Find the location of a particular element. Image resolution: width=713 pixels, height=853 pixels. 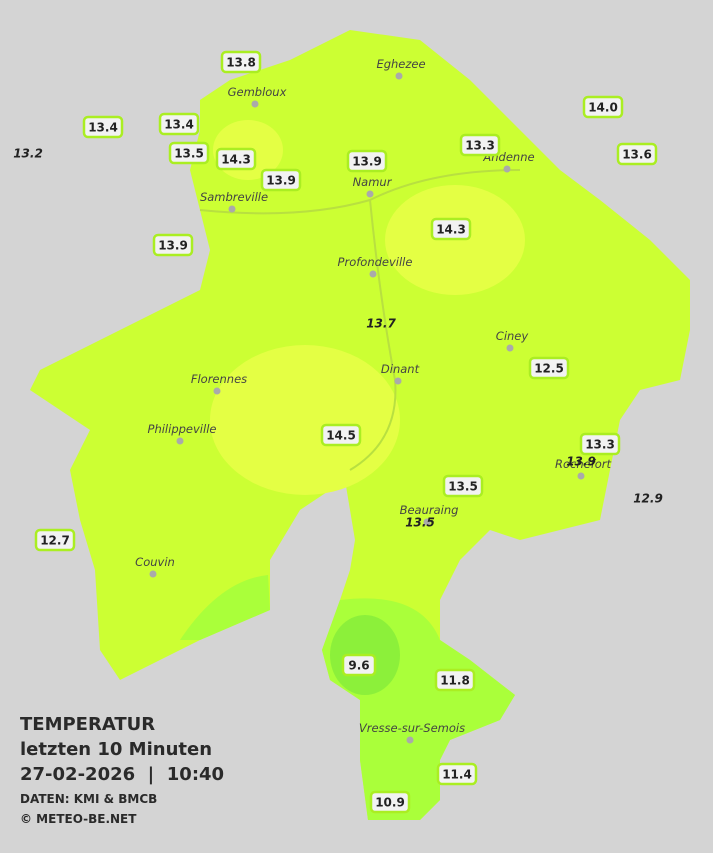

city-label: Vresse-sur-Semois is located at coordinates (412, 728).